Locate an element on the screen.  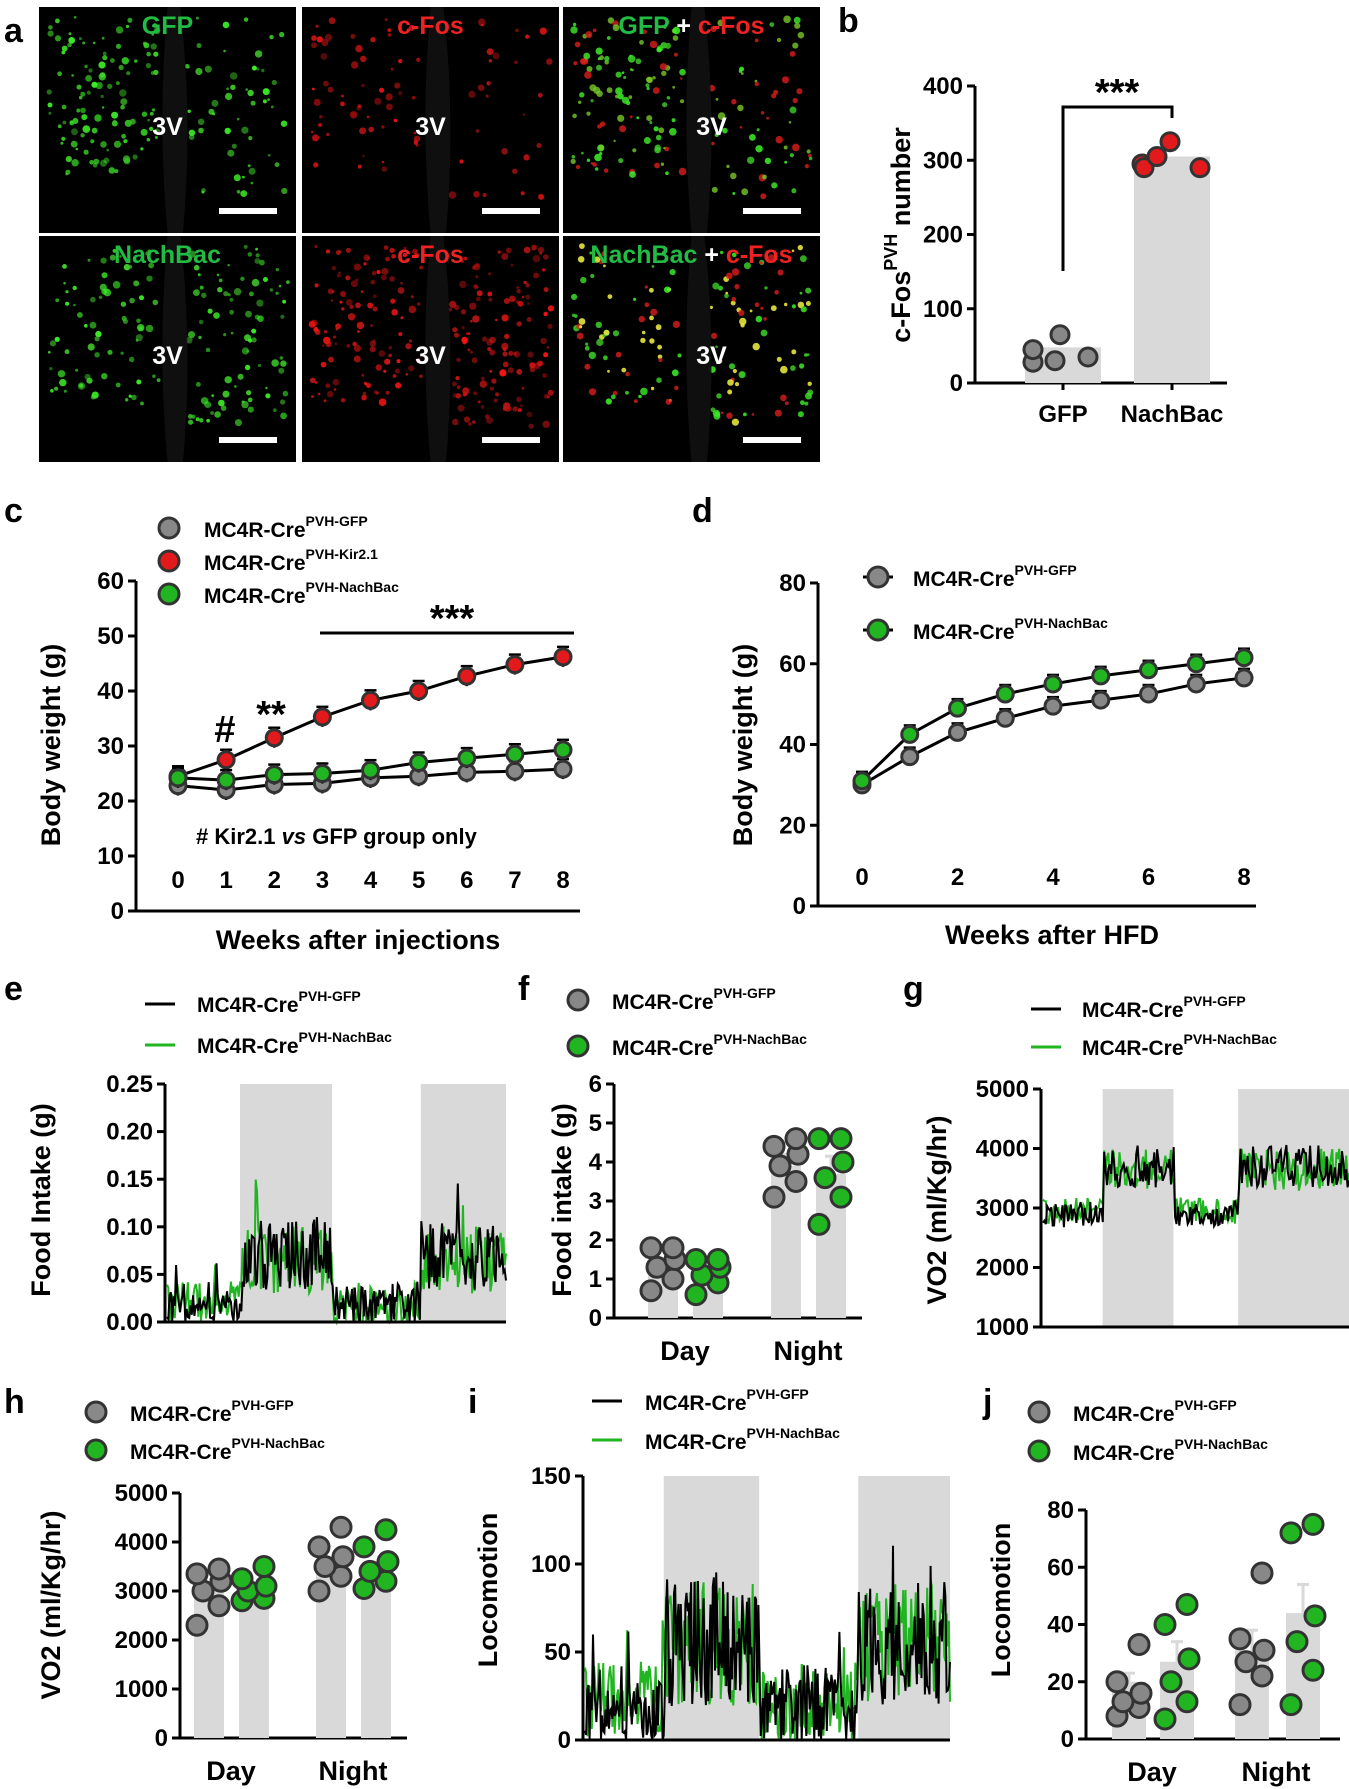
micrograph-title-part: c-Fos is located at coordinates (430, 26).